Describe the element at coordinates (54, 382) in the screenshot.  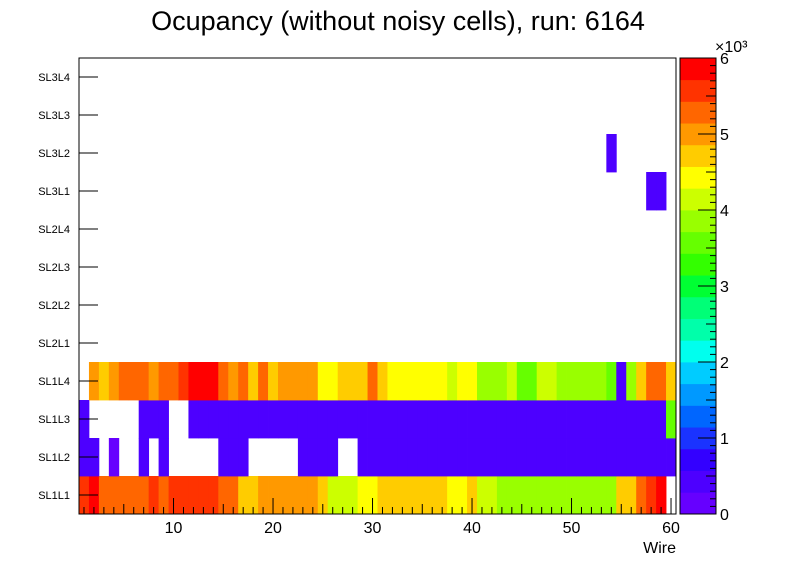
I see `y-tick-label: SL1L4` at that location.